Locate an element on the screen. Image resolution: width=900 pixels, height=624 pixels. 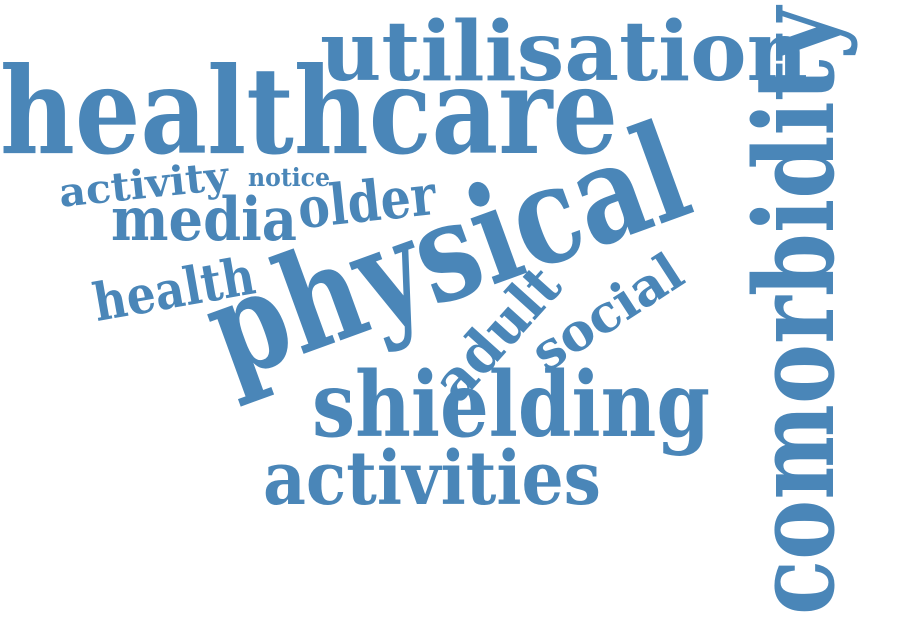
svg-text: utilisation is located at coordinates (564, 52).